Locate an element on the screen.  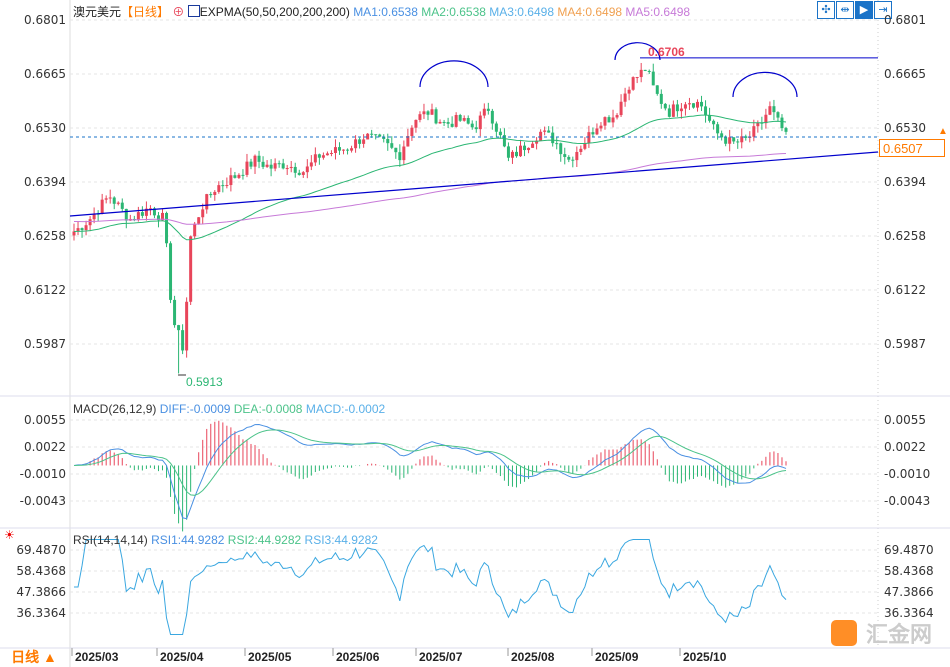
rsi-tick: 69.4870 is located at coordinates (909, 550).